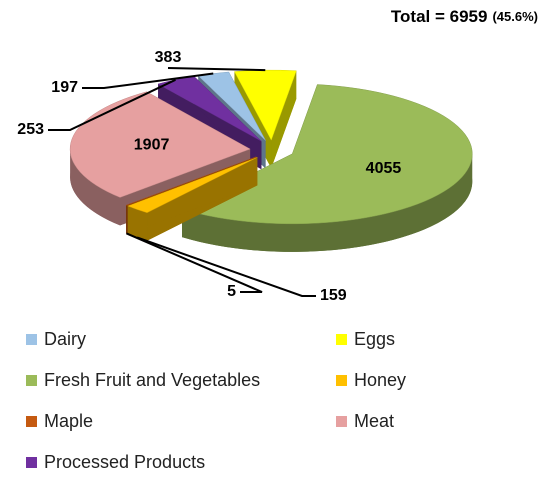 The image size is (545, 478). I want to click on slice, so click(192, 199).